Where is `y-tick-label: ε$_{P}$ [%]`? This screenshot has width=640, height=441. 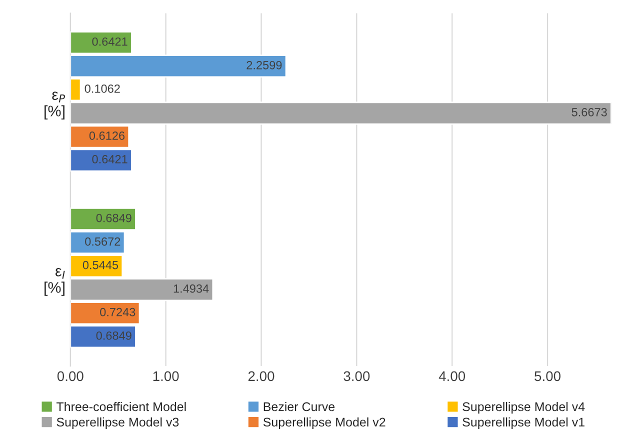 y-tick-label: ε$_{P}$ [%] is located at coordinates (55, 106).